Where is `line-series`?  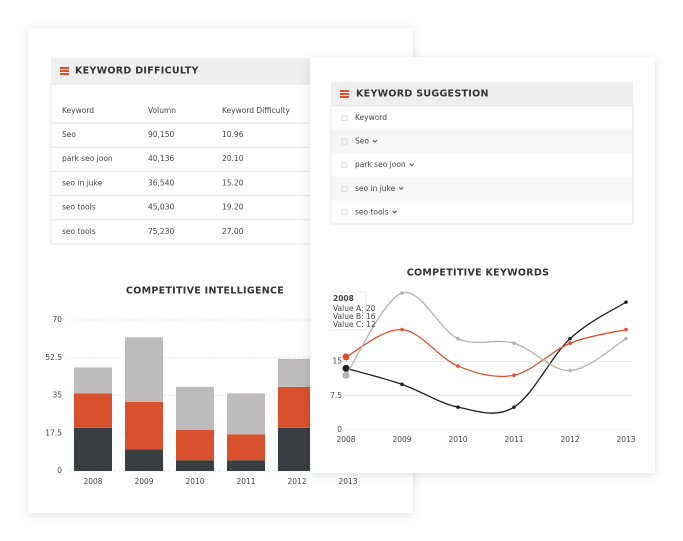
line-series is located at coordinates (486, 333).